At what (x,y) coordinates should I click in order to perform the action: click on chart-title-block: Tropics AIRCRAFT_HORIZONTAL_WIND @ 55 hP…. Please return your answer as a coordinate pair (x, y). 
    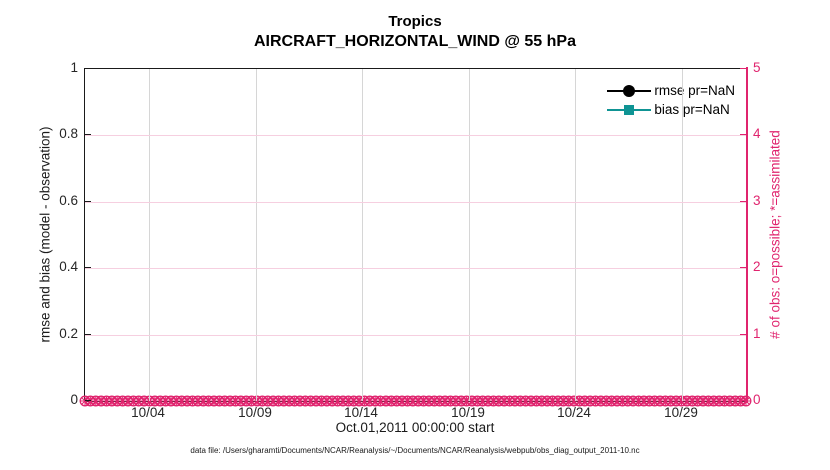
    Looking at the image, I should click on (415, 32).